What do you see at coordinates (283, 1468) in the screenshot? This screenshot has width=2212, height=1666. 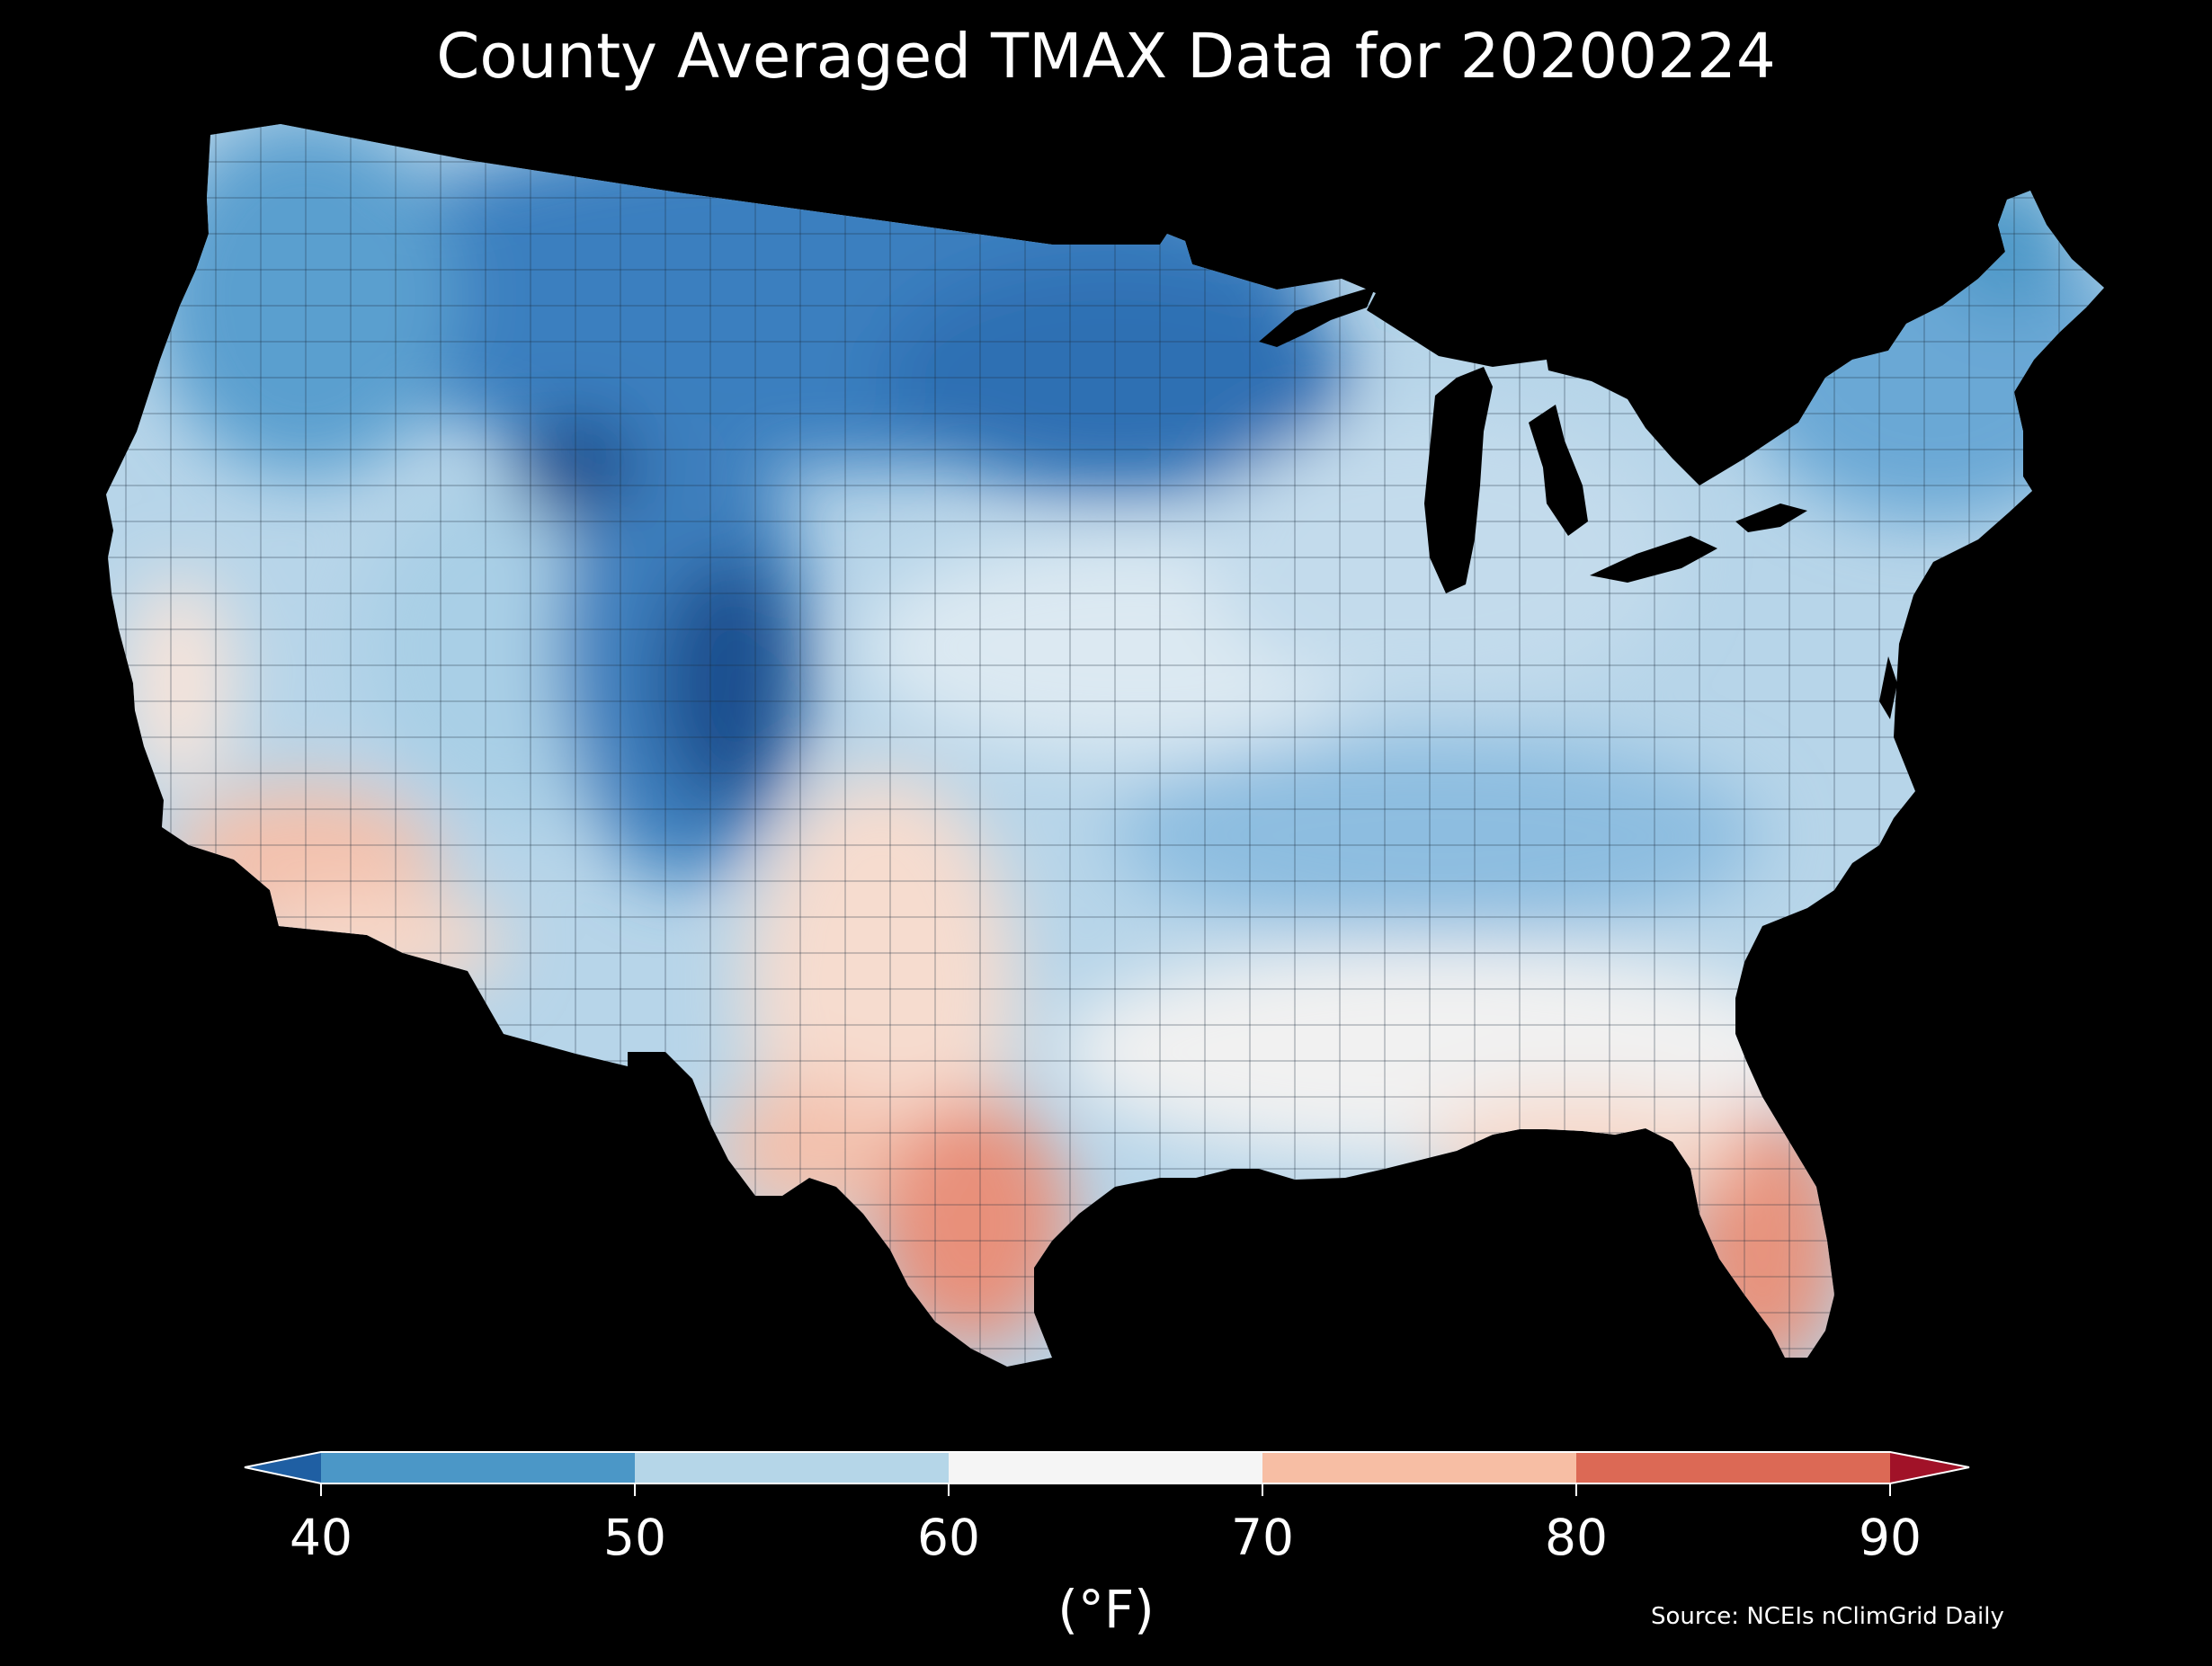 I see `colorbar-extend-low` at bounding box center [283, 1468].